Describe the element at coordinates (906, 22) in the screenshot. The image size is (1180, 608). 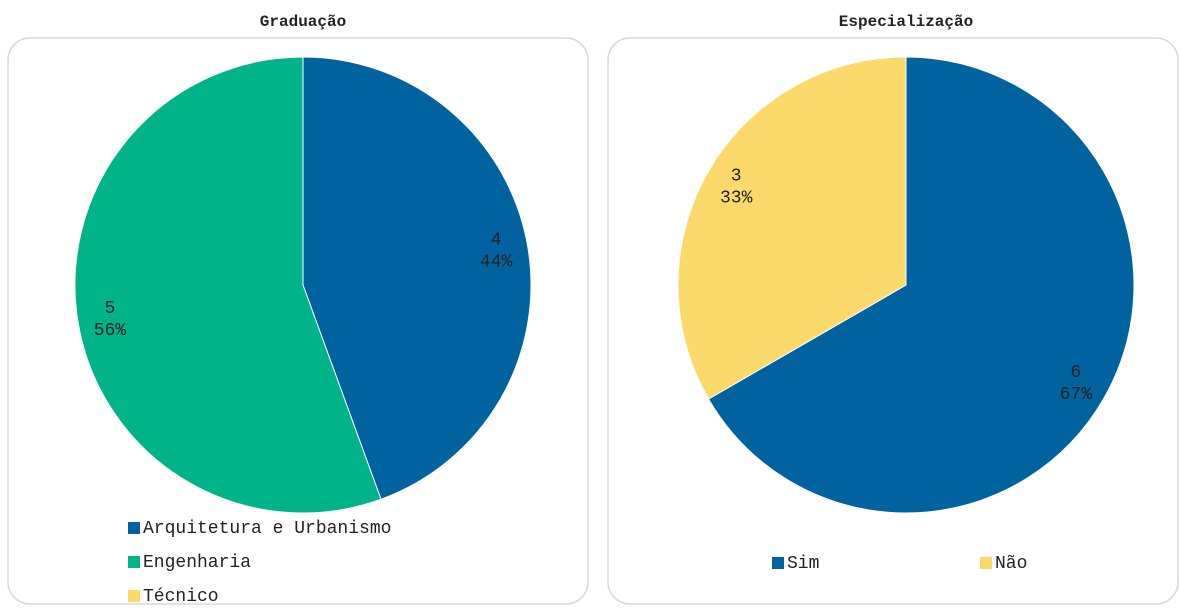
I see `chart-title: Especialização` at that location.